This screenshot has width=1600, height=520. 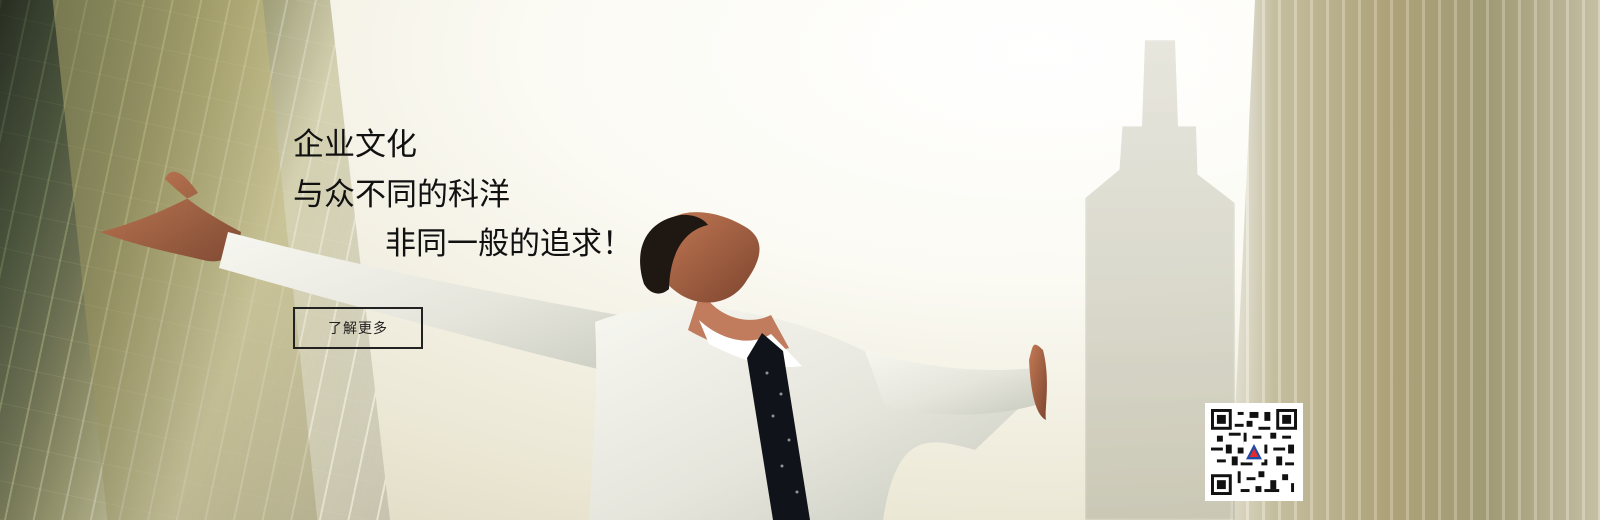 What do you see at coordinates (355, 144) in the screenshot?
I see `page-title: 企业文化` at bounding box center [355, 144].